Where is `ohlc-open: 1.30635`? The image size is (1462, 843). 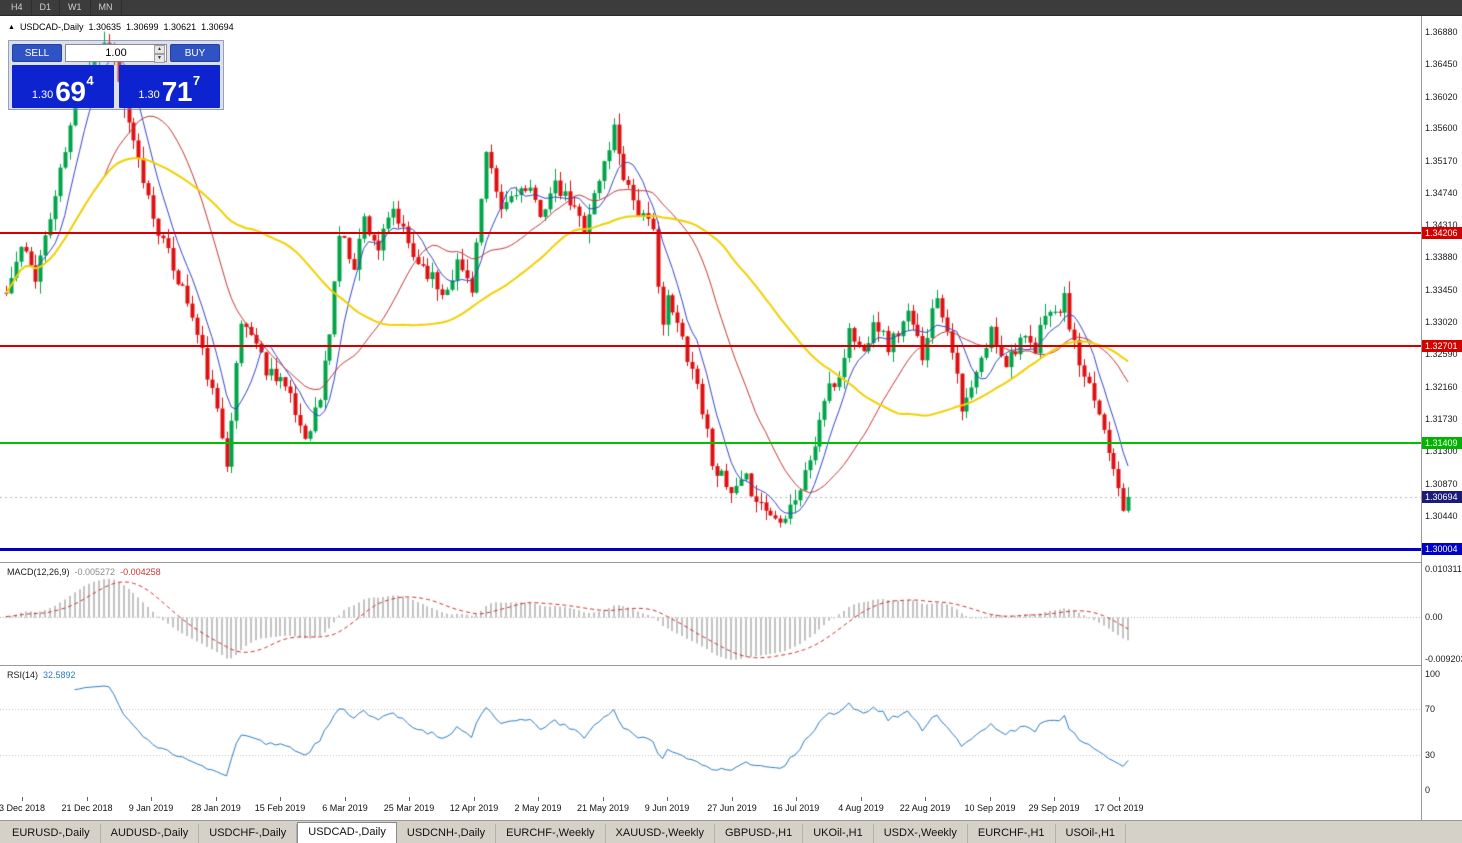 ohlc-open: 1.30635 is located at coordinates (104, 27).